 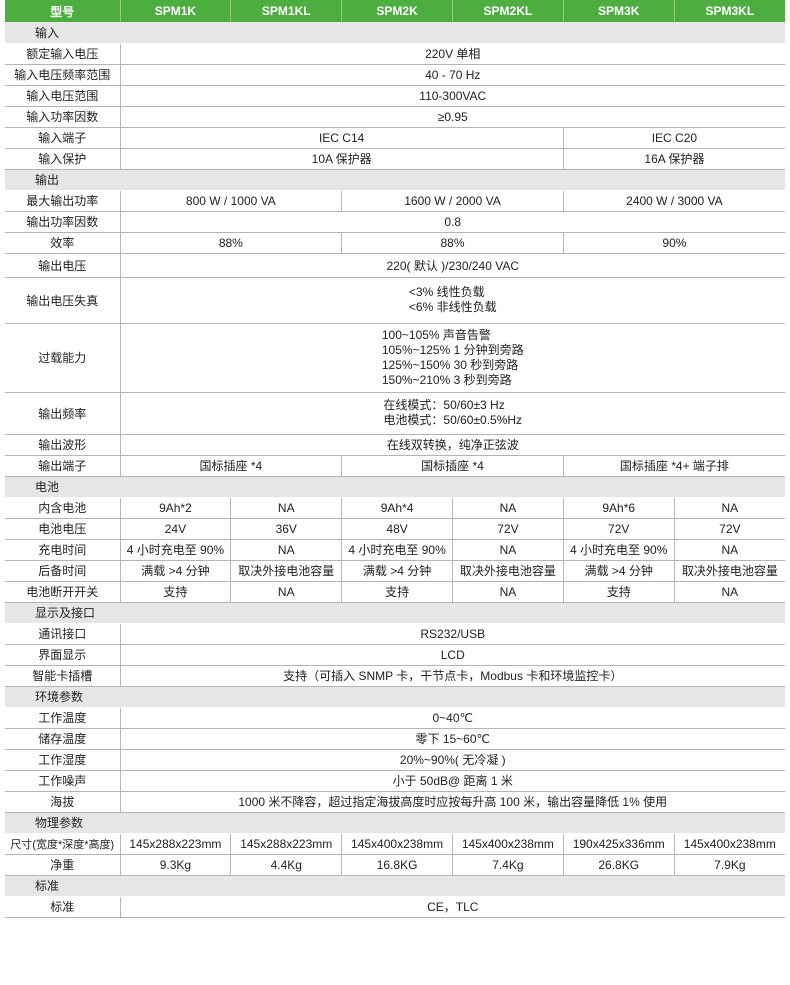 I want to click on spec-value: 4.4Kg, so click(x=286, y=865).